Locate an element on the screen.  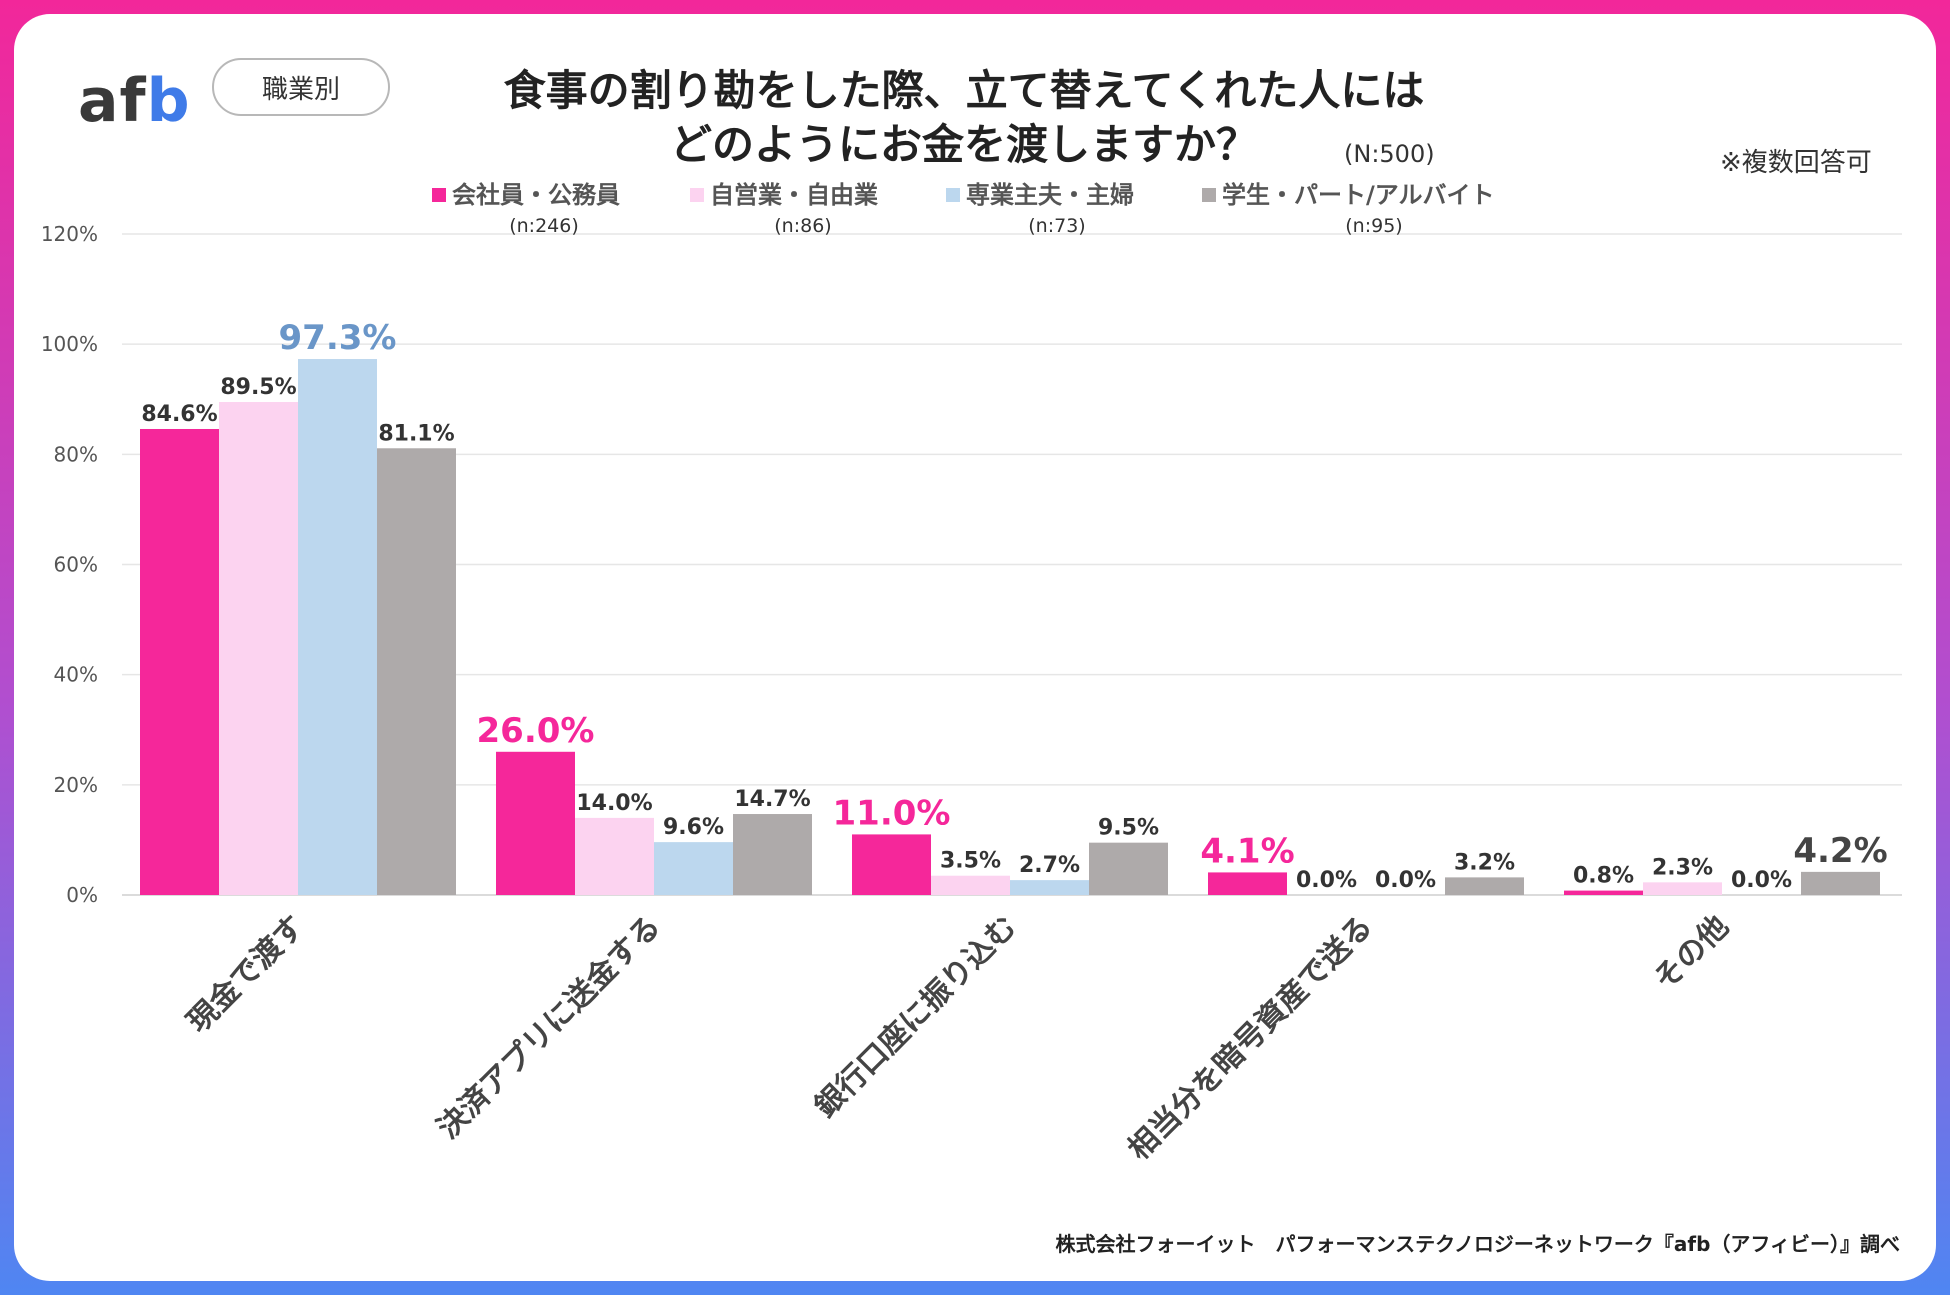
data-label: 4.1% is located at coordinates (1247, 851).